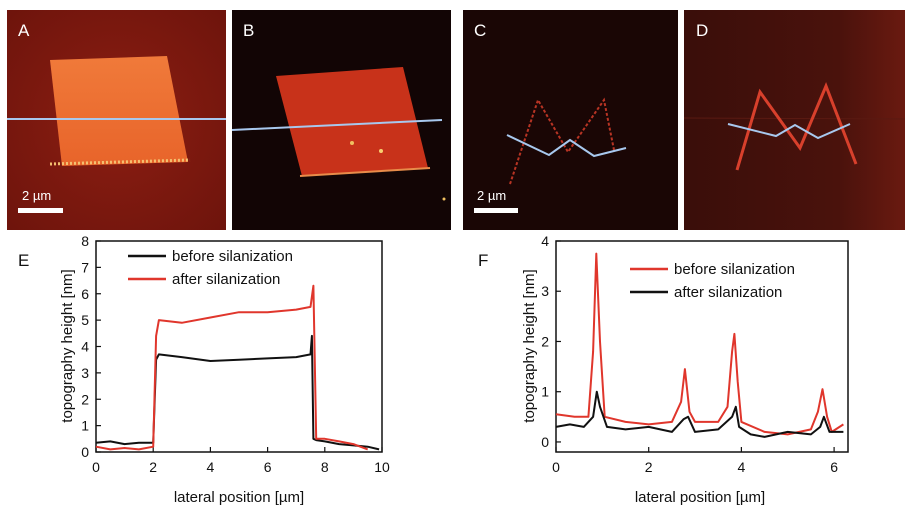 The image size is (912, 523). Describe the element at coordinates (325, 467) in the screenshot. I see `x-tick-label: 8` at that location.